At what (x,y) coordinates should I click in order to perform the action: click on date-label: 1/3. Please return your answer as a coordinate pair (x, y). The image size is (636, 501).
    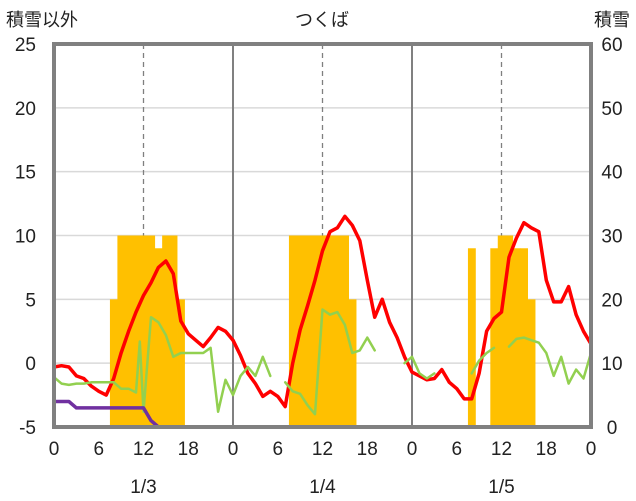
    Looking at the image, I should click on (143, 487).